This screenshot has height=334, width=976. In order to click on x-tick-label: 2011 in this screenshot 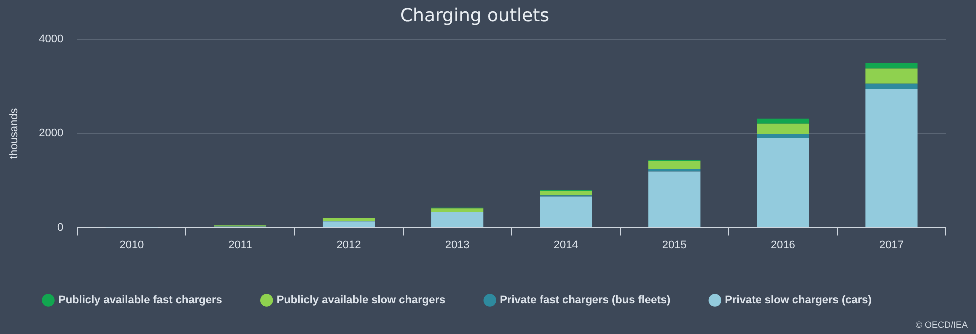, I will do `click(240, 245)`.